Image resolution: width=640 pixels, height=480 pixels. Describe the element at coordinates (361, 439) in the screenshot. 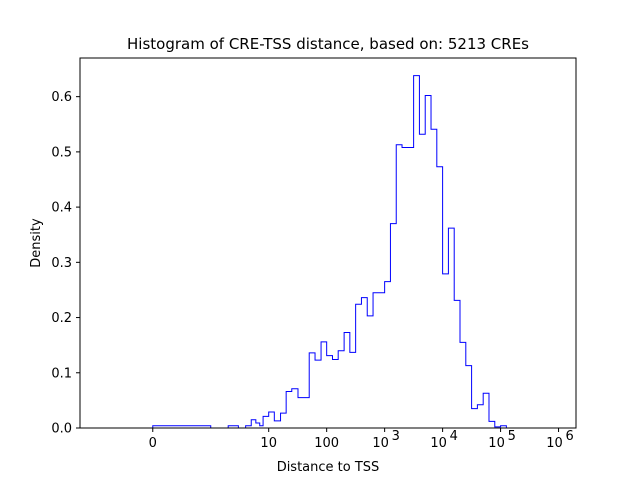

I see `x-axis: 0 10 100 10 3 10 4 10 5 10 6` at that location.